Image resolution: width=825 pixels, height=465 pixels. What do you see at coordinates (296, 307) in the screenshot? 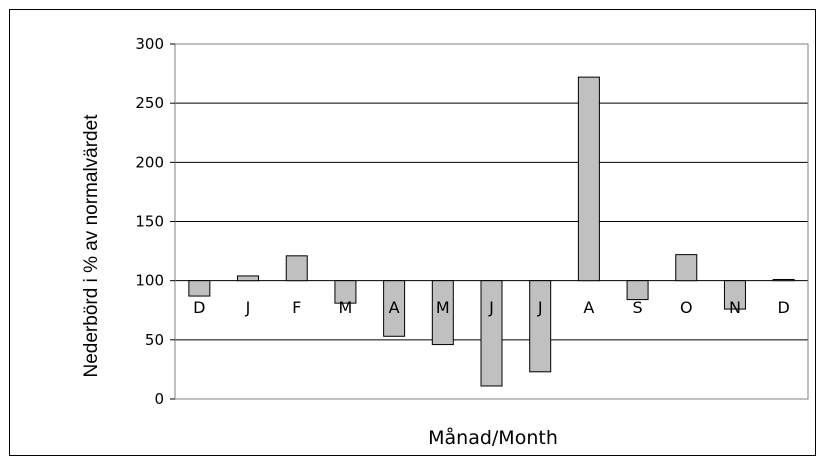
I see `x-category-label: F` at bounding box center [296, 307].